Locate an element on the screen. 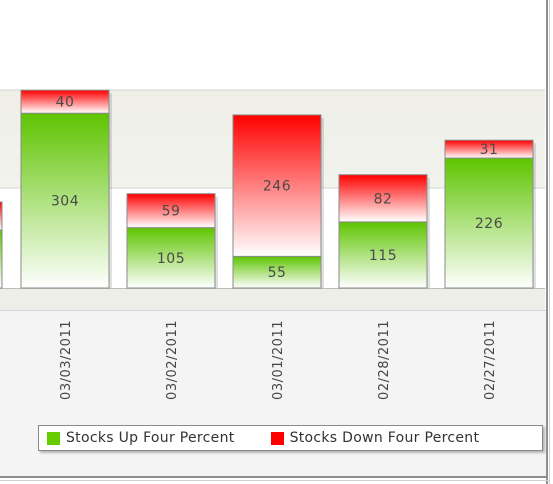  bar-1: 105 59 is located at coordinates (172, 241).